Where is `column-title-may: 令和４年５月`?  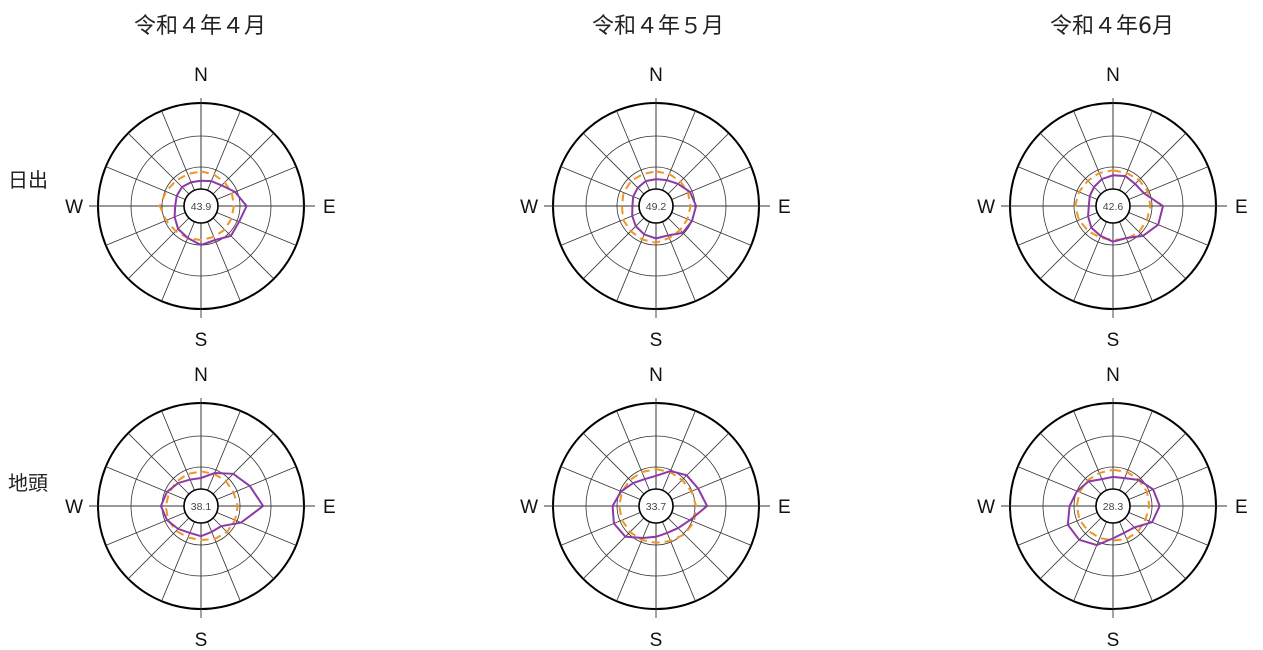 column-title-may: 令和４年５月 is located at coordinates (657, 26).